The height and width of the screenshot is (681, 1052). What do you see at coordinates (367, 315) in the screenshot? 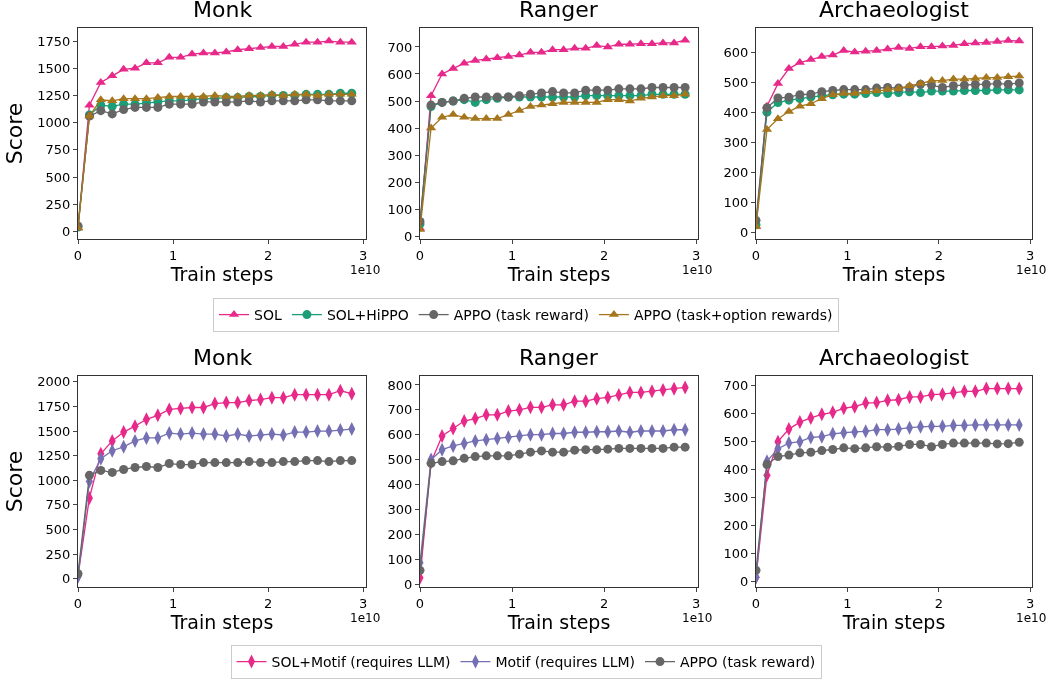
I see `legend-label: SOL+HiPPO` at bounding box center [367, 315].